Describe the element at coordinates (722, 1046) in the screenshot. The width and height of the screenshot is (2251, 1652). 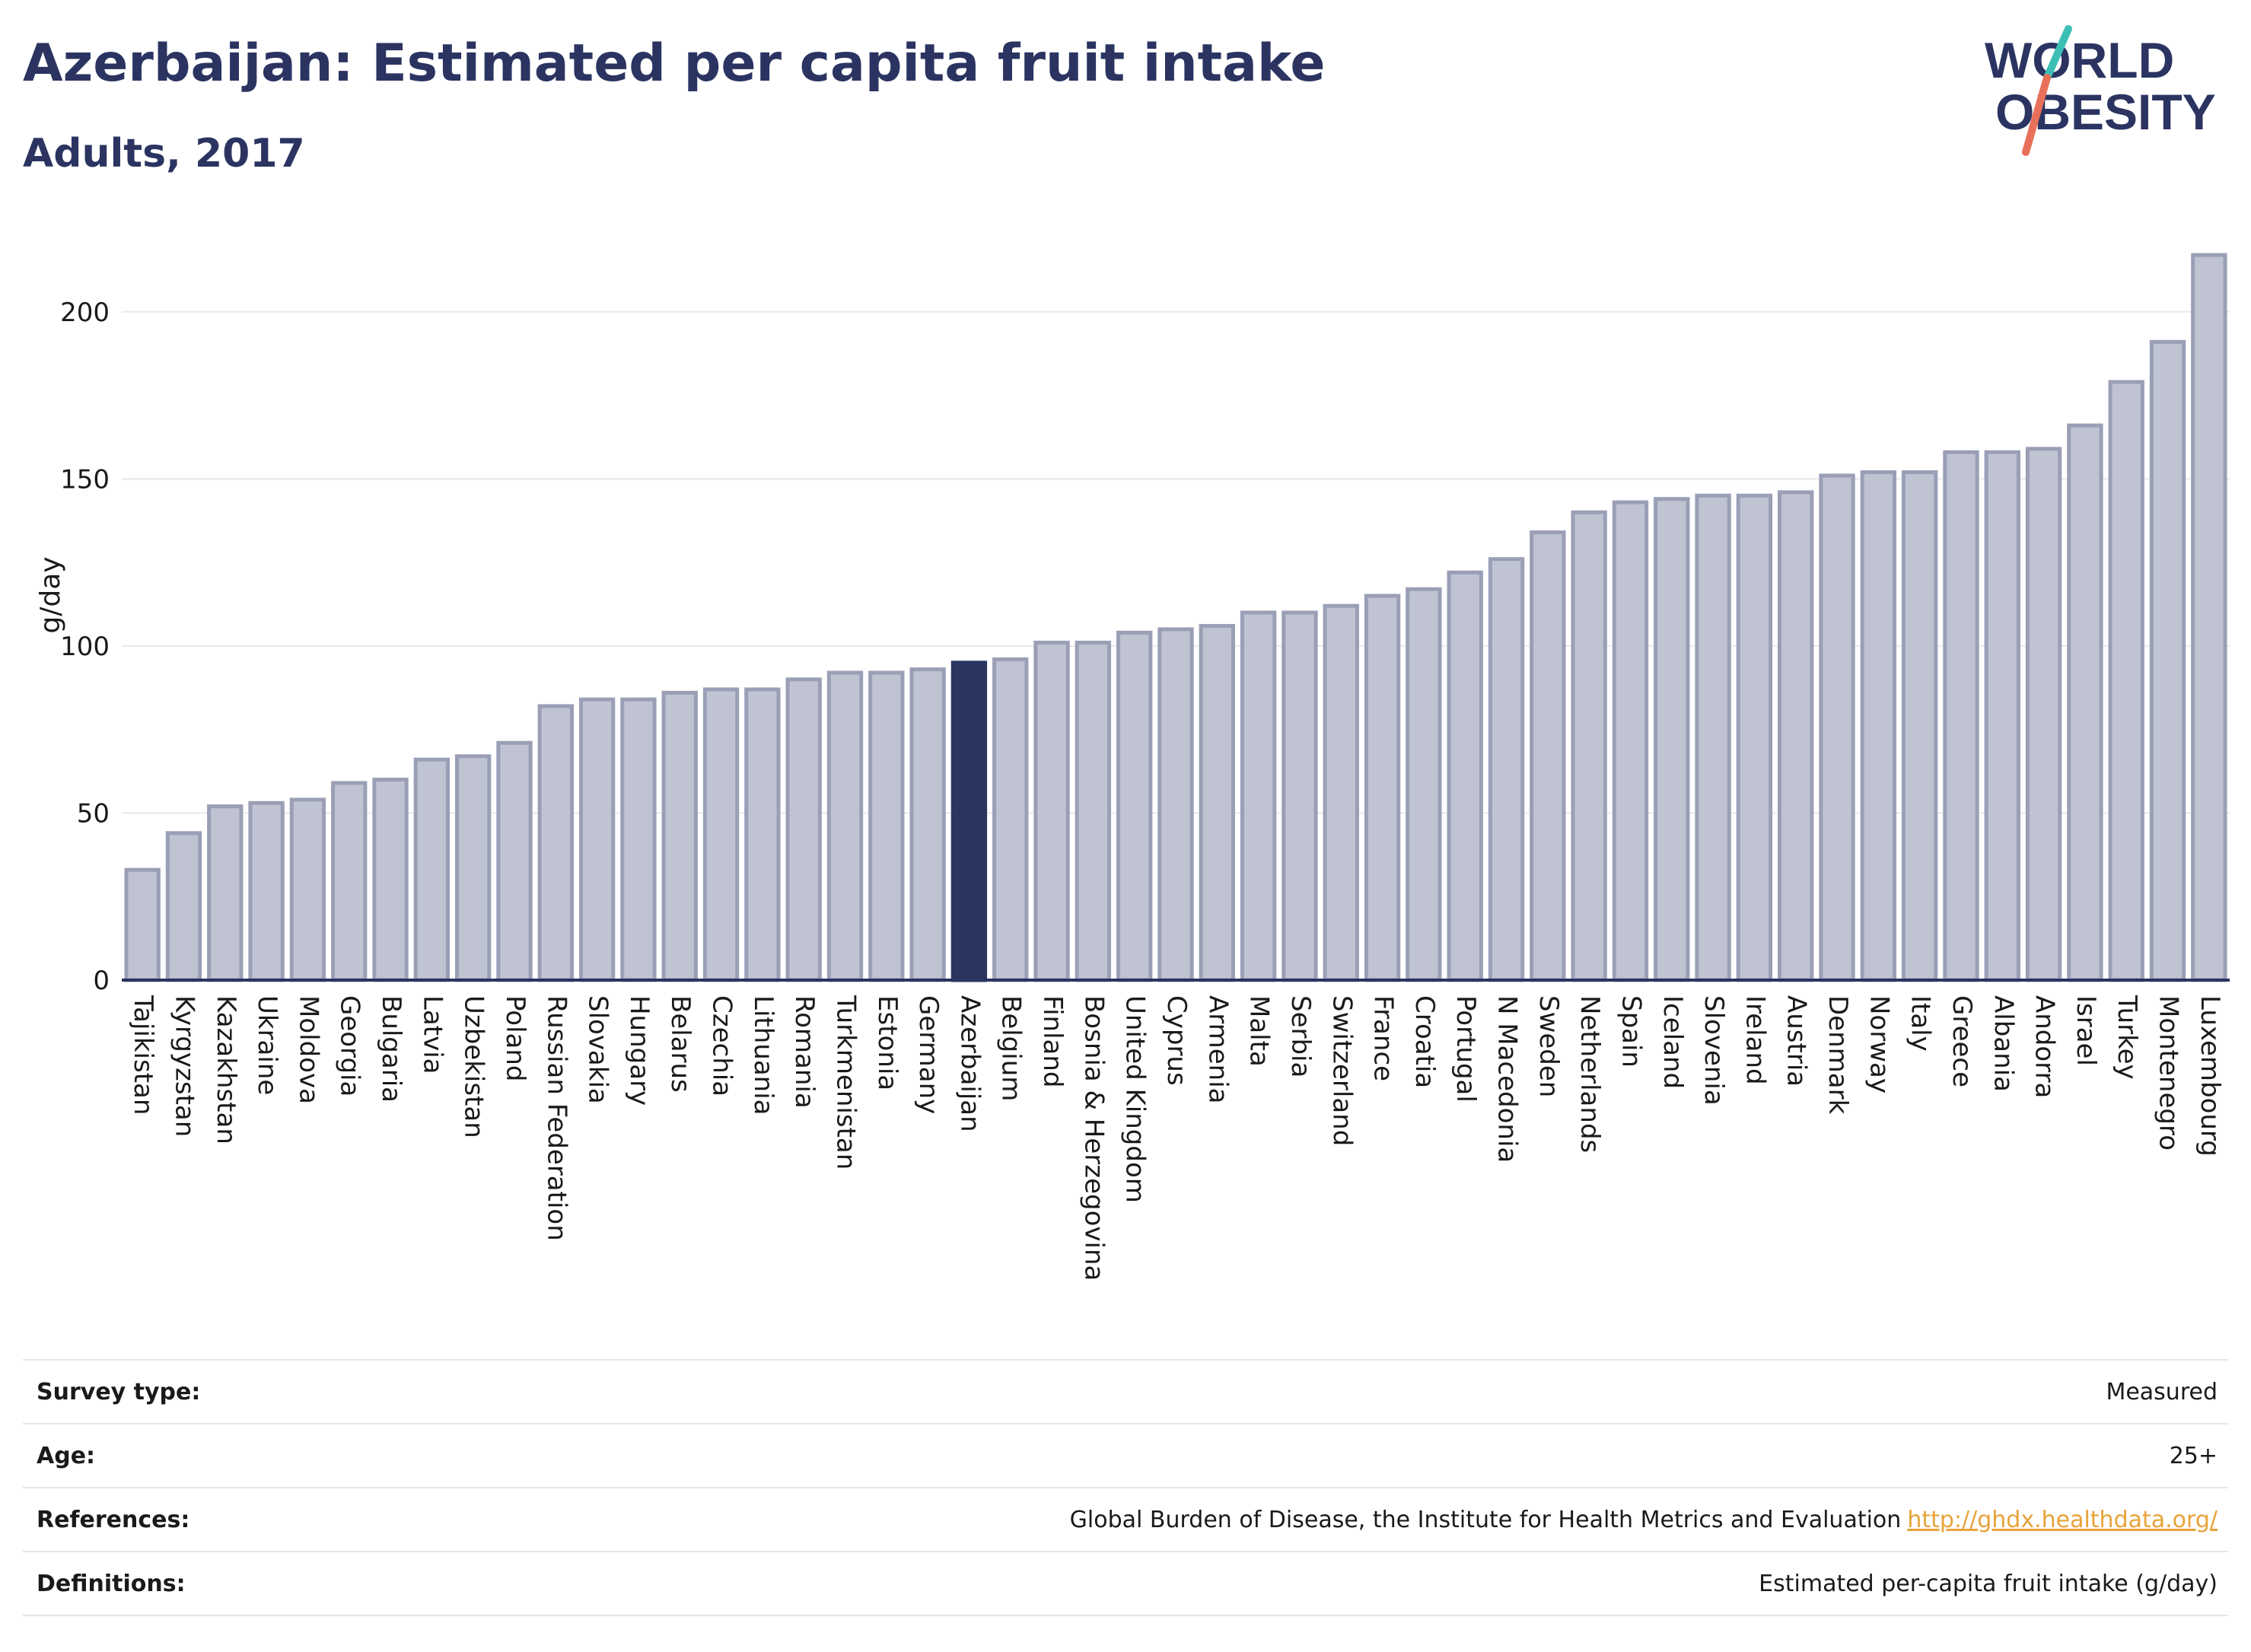
I see `x-tick-label: Czechia` at that location.